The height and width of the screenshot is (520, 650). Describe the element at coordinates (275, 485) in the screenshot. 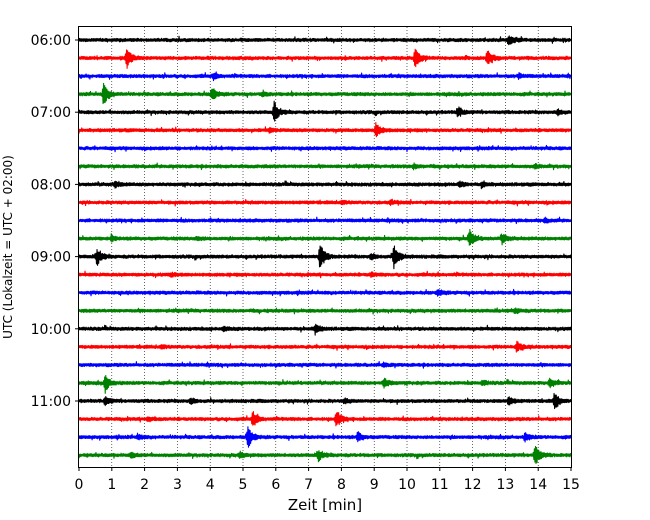

I see `x-tick-label: 6` at that location.